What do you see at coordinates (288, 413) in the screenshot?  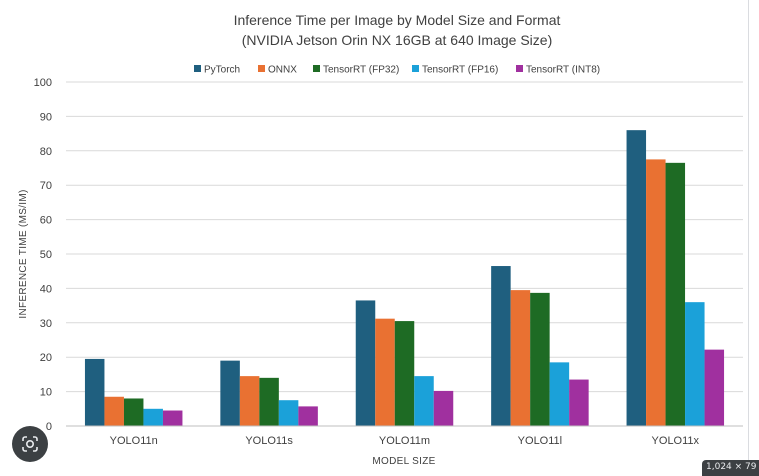 I see `bar-yolo11s-tensorrt-fp16` at bounding box center [288, 413].